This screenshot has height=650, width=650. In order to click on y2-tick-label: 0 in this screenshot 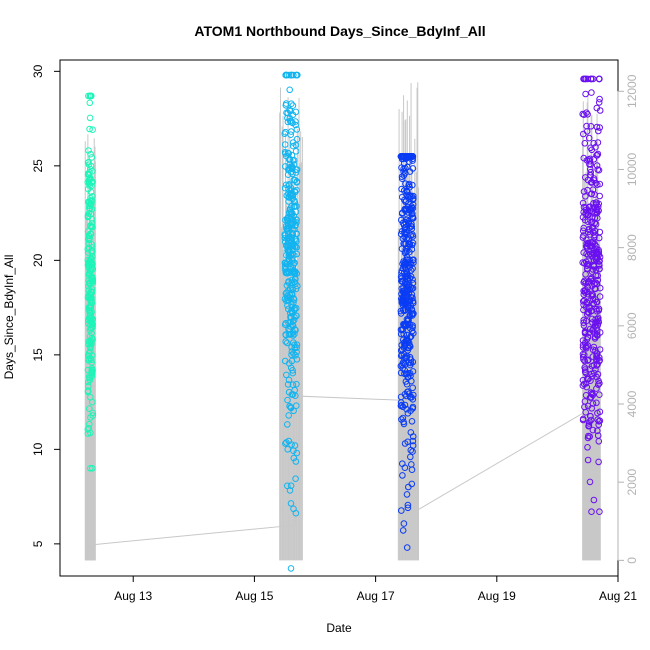, I will do `click(632, 560)`.